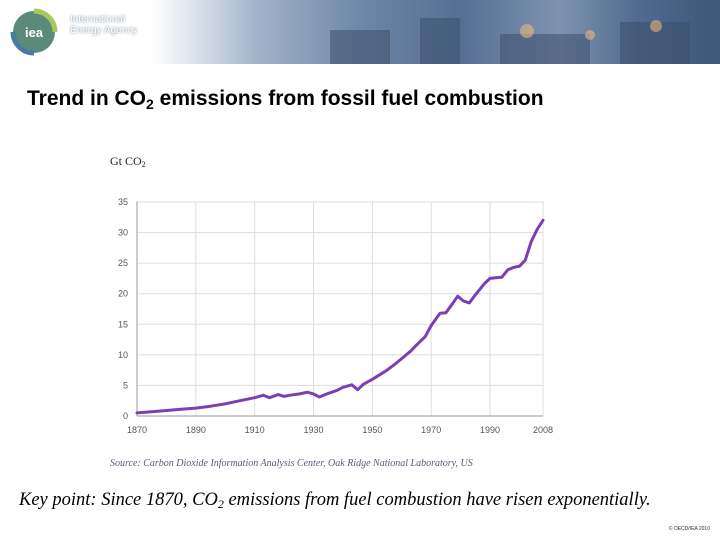 The image size is (720, 540). I want to click on org-name: International Energy Agency, so click(115, 25).